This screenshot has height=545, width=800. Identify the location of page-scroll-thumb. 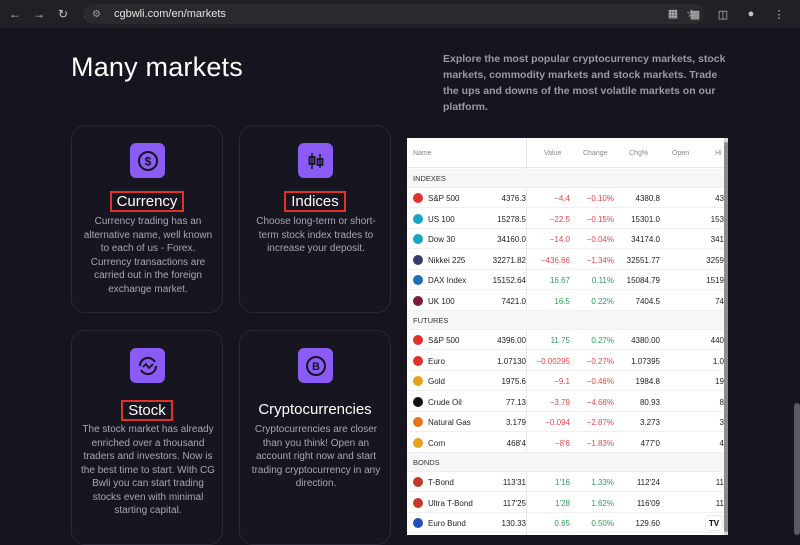
(797, 469).